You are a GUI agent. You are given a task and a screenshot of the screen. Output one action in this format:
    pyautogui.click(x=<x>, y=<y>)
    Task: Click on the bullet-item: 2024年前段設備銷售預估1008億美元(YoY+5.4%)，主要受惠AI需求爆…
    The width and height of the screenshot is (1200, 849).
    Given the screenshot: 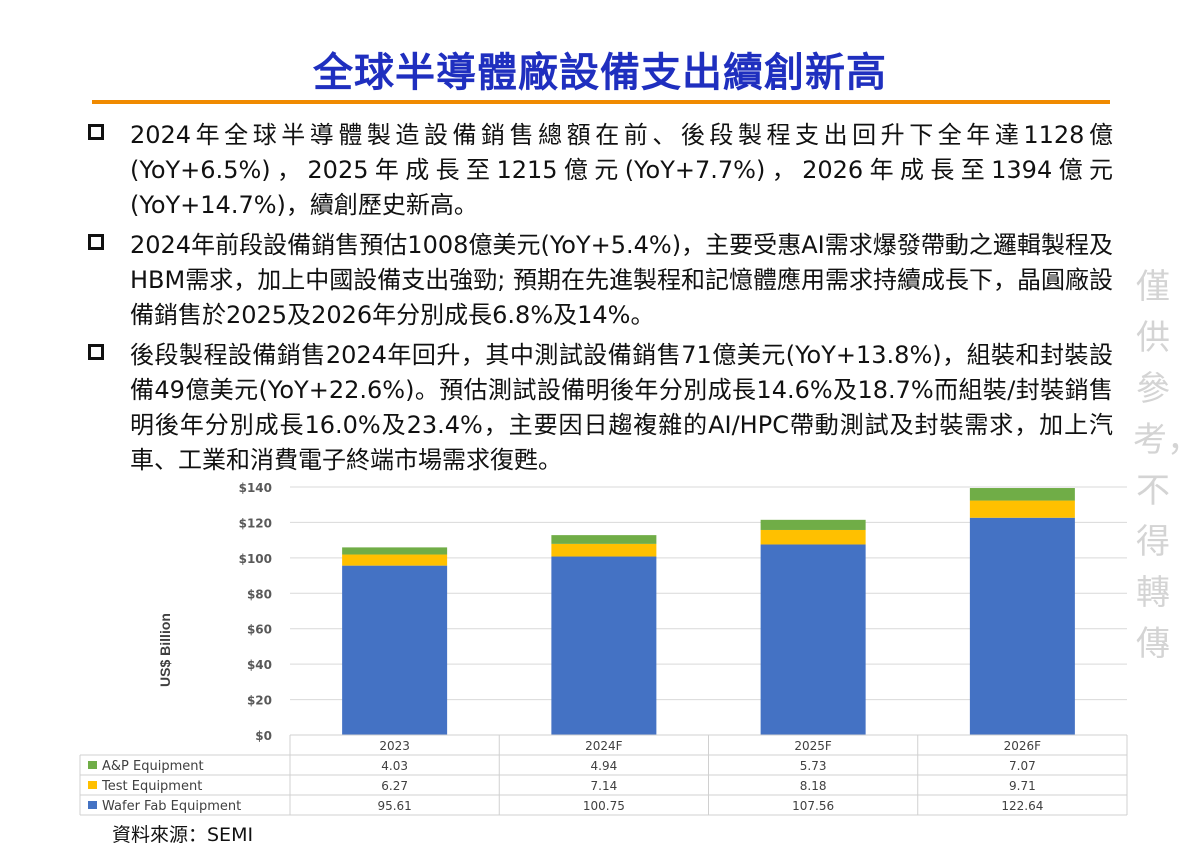 What is the action you would take?
    pyautogui.click(x=600, y=280)
    